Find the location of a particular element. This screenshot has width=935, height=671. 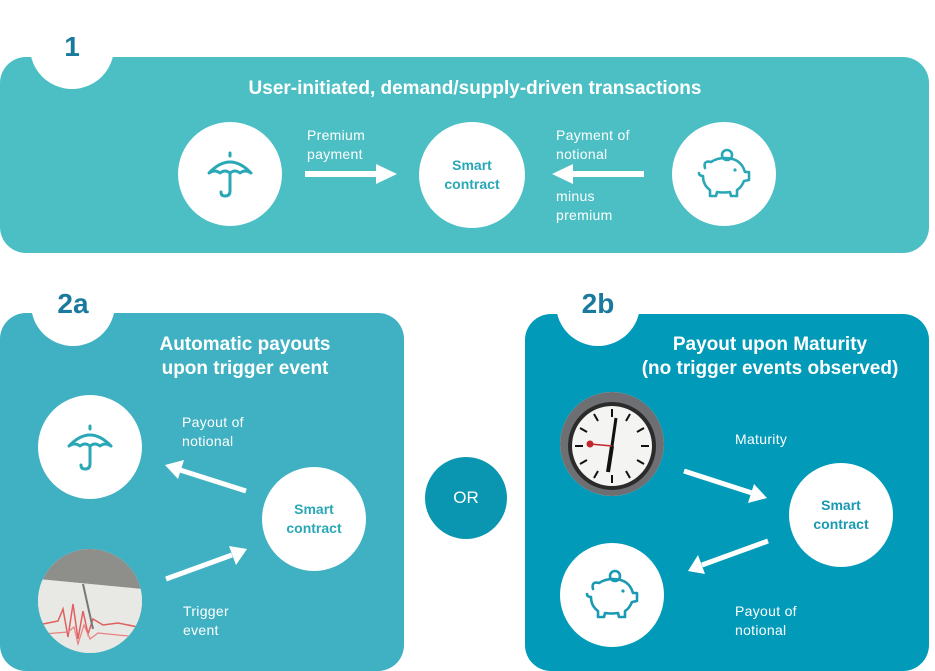

section-2a-title: Automatic payouts upon trigger event is located at coordinates (245, 356).